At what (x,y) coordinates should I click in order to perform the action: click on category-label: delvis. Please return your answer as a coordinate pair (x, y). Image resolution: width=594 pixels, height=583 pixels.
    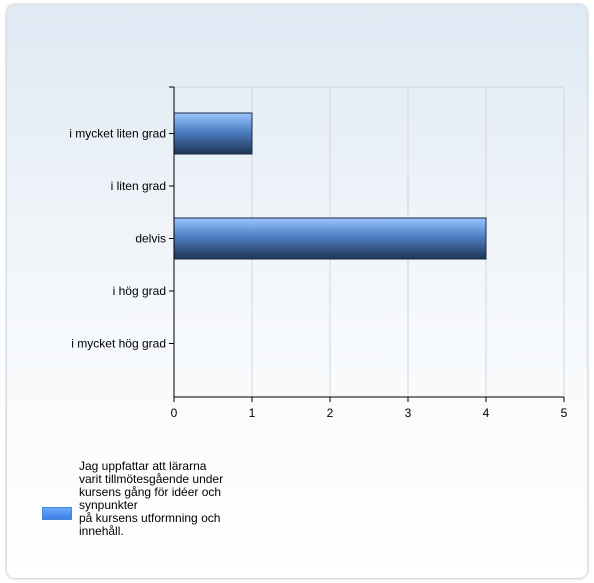
    Looking at the image, I should click on (150, 239).